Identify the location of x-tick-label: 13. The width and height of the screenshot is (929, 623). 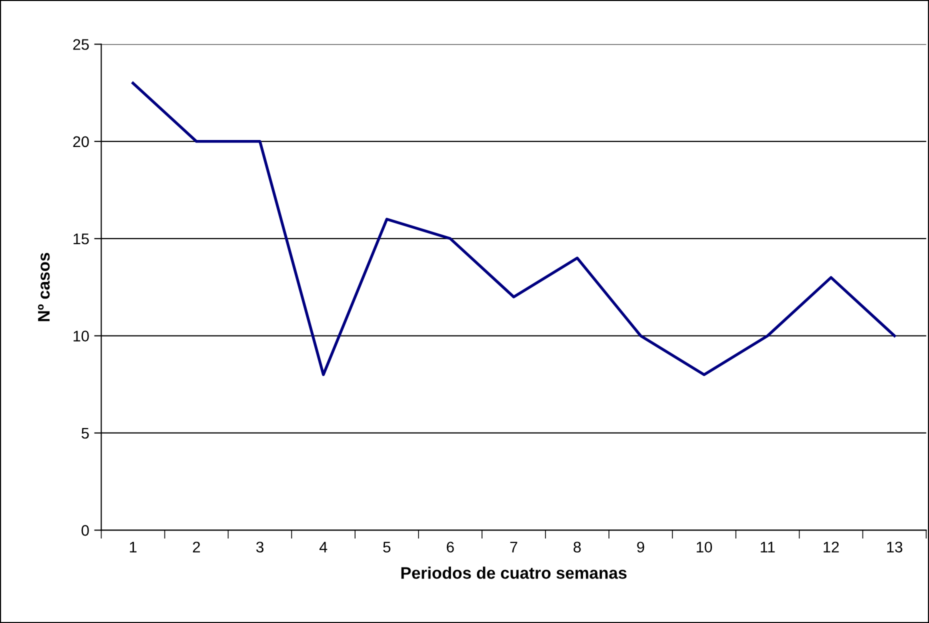
(894, 547).